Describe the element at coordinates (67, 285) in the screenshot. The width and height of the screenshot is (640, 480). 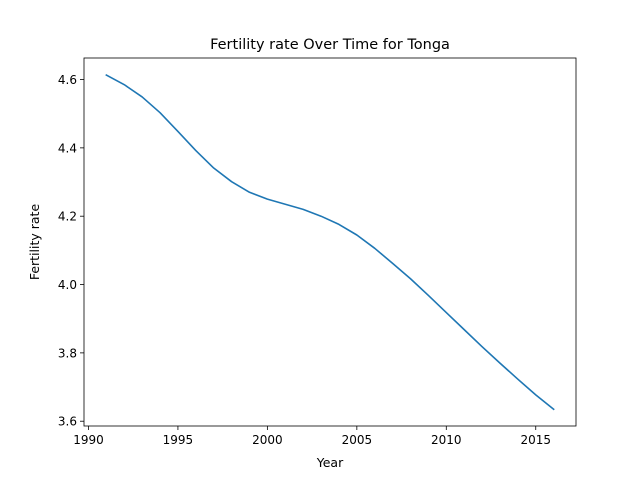
I see `y-tick-label: 4.0` at that location.